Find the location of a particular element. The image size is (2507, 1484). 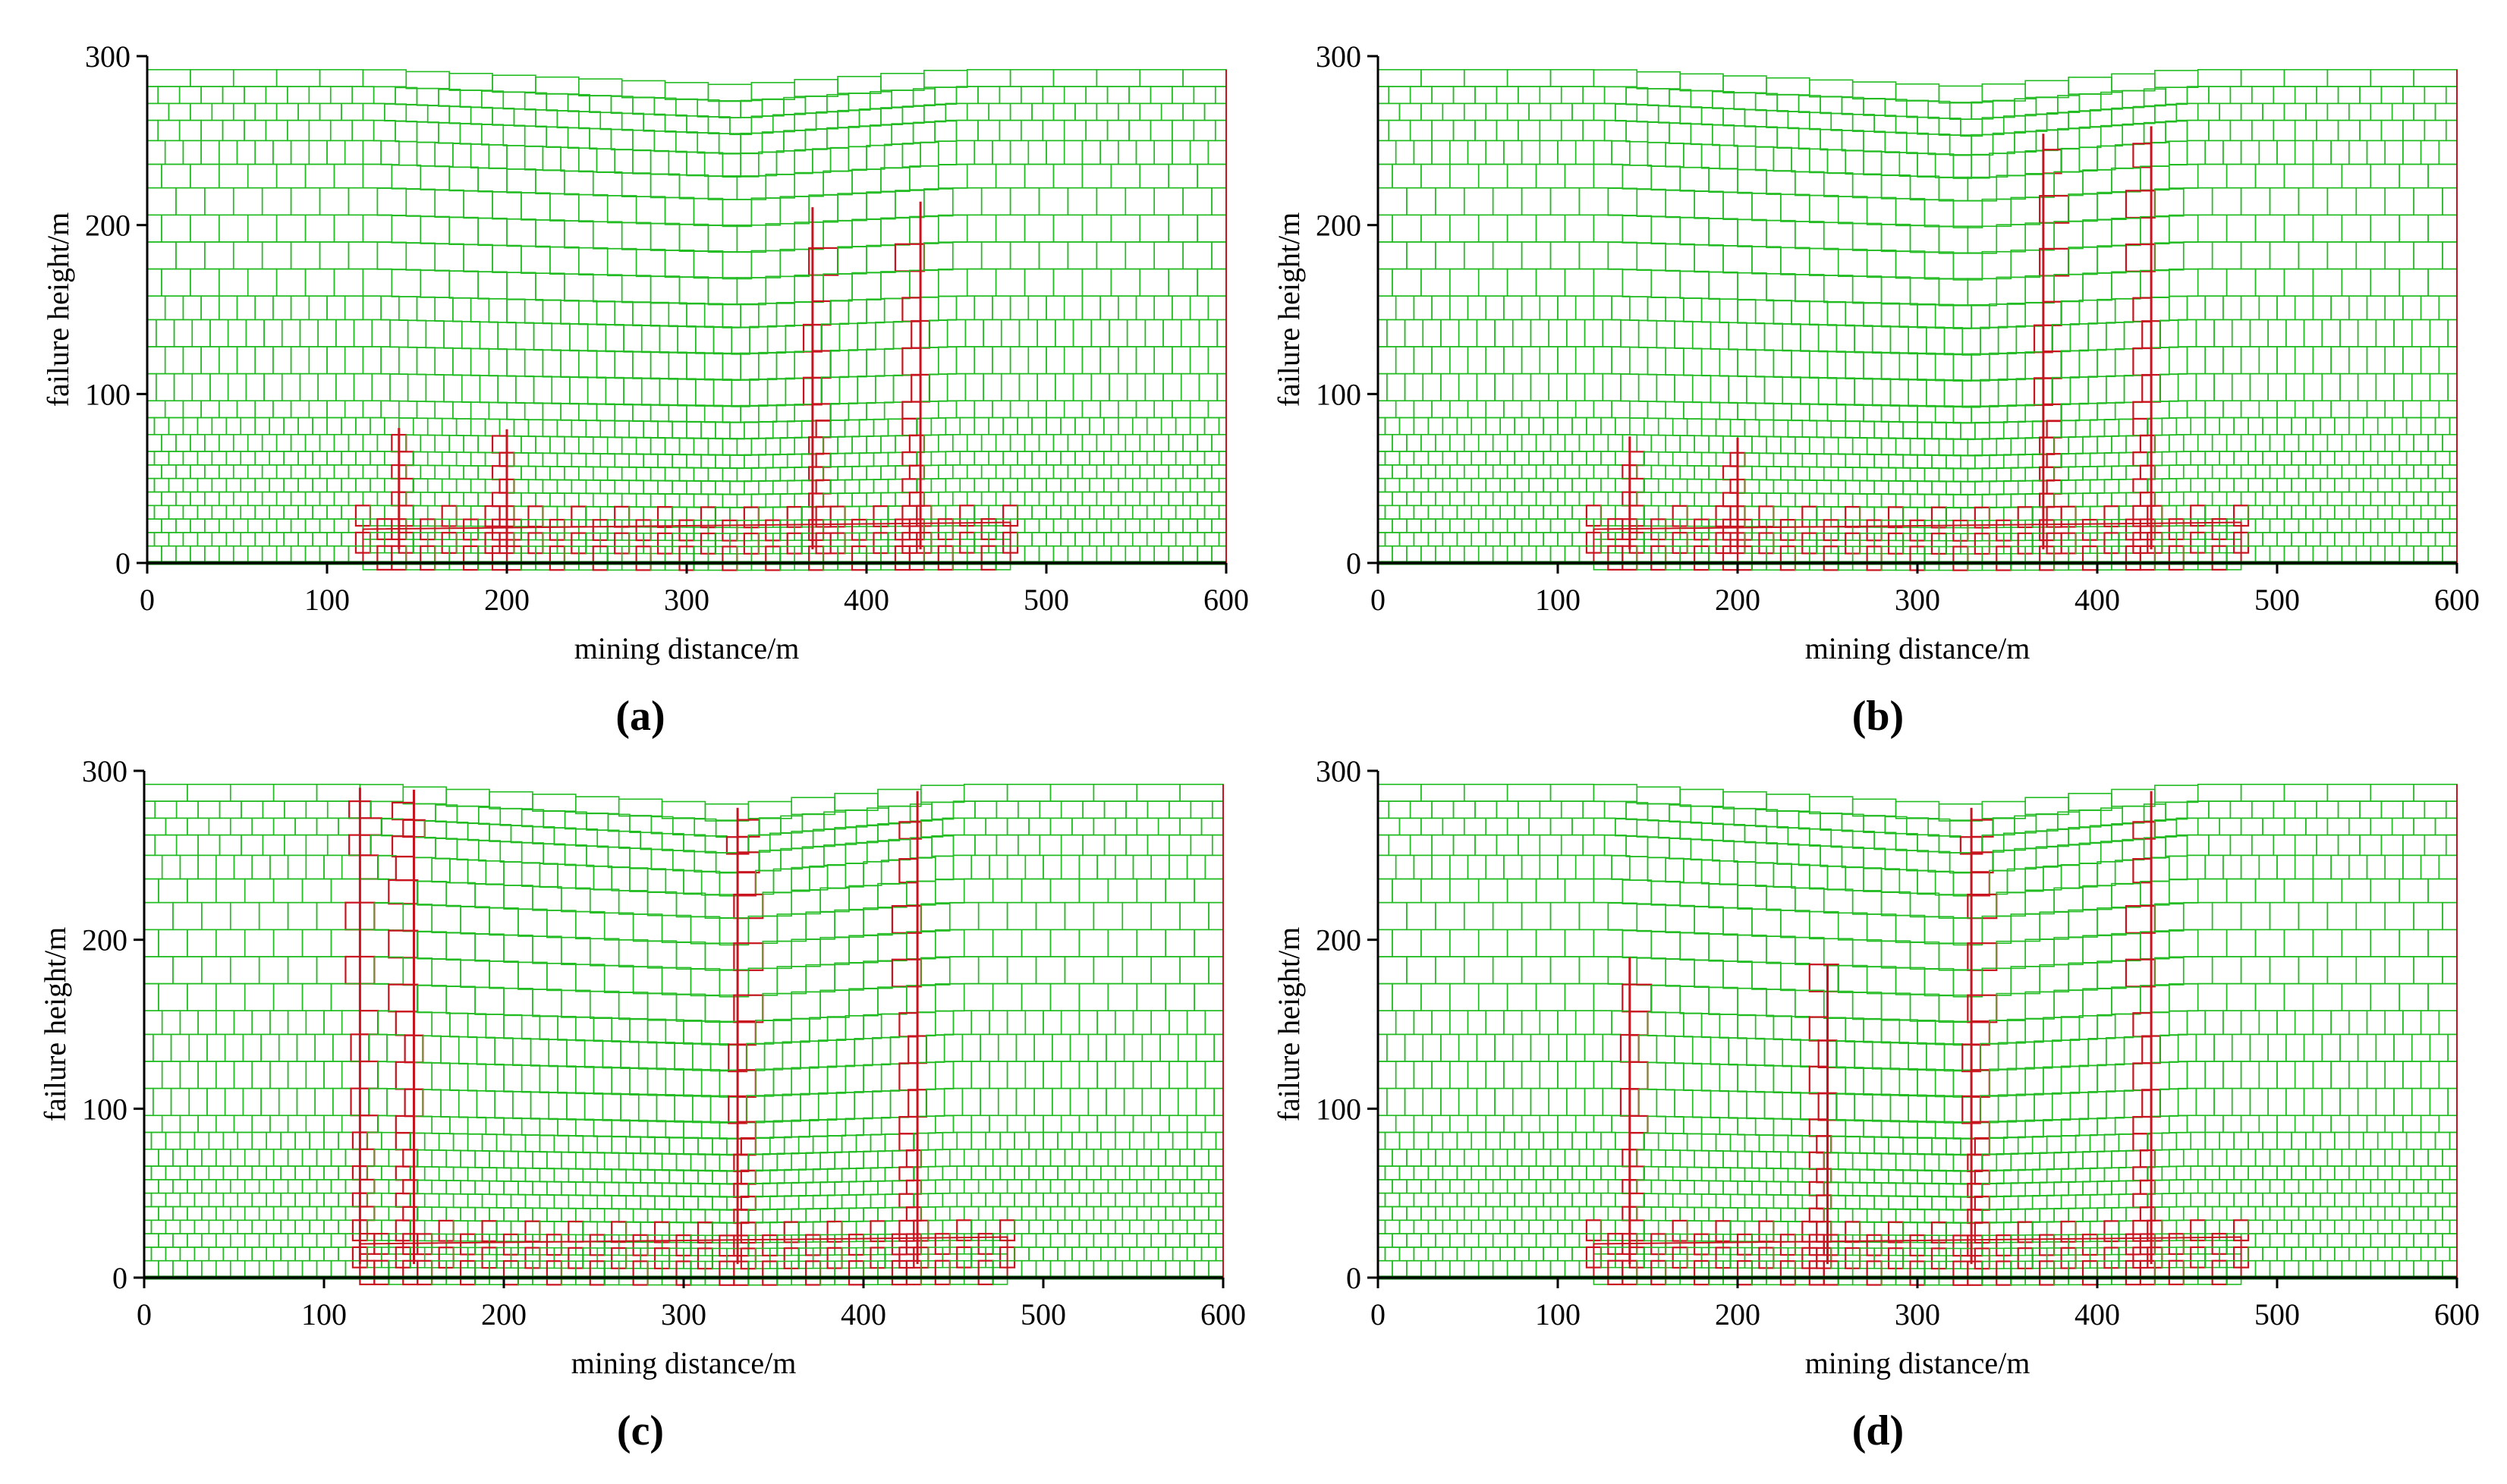

panel-caption: (b) is located at coordinates (1878, 716).